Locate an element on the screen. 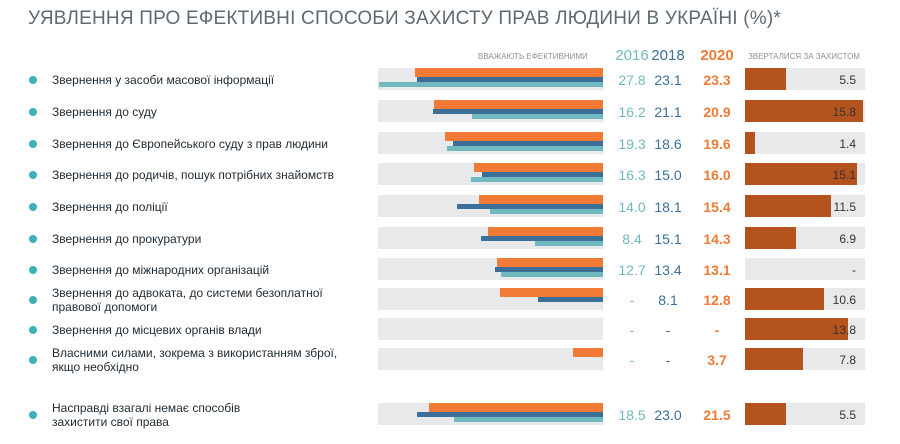  category-label: Звернення до міжнародних організацій is located at coordinates (161, 270).